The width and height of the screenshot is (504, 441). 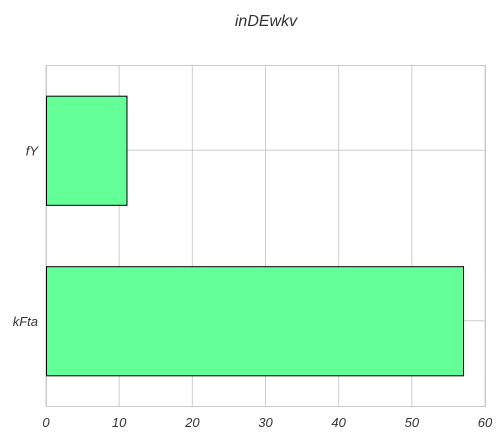 What do you see at coordinates (25, 321) in the screenshot?
I see `y-tick-label: kFta` at bounding box center [25, 321].